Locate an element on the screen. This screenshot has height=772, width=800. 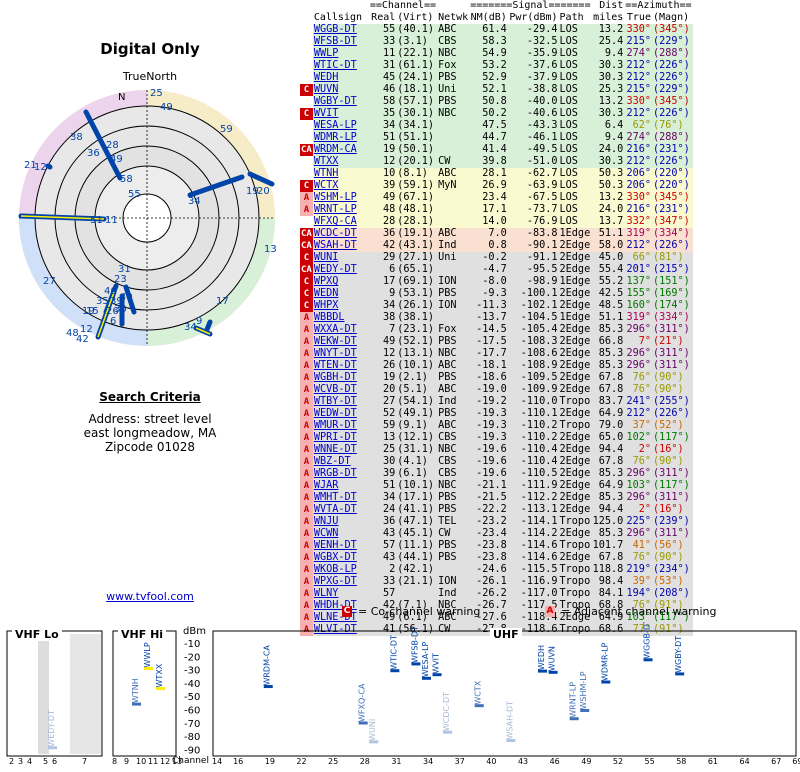
signal-bar-label: WUNI is located at coordinates (372, 730).